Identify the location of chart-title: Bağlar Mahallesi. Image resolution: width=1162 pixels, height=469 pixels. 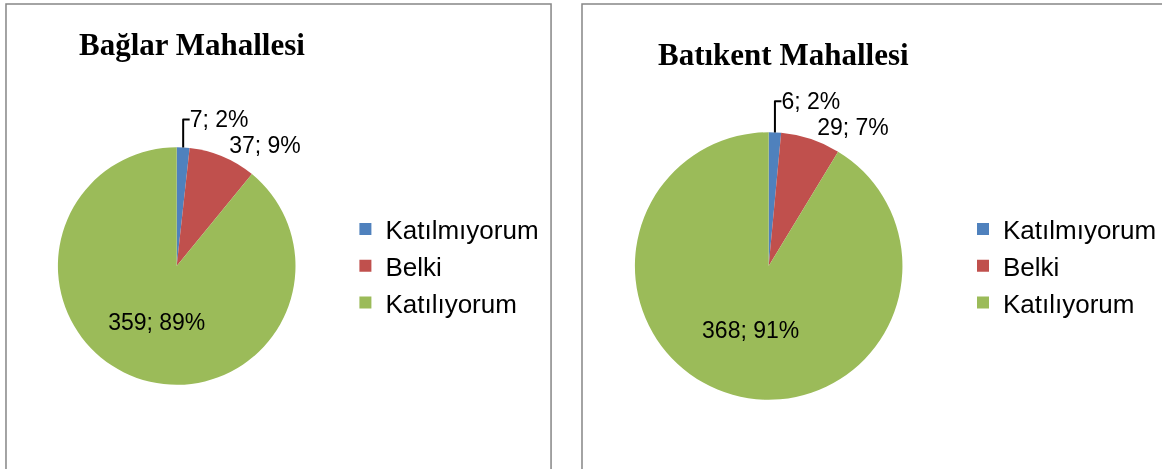
(192, 44).